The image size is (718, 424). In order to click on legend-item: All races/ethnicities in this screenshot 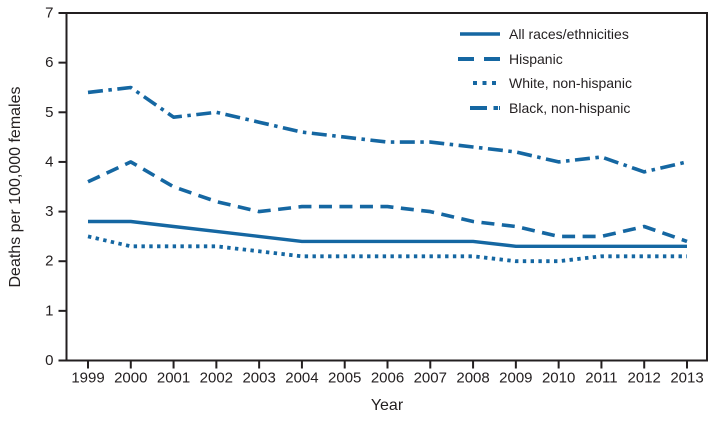, I will do `click(543, 34)`.